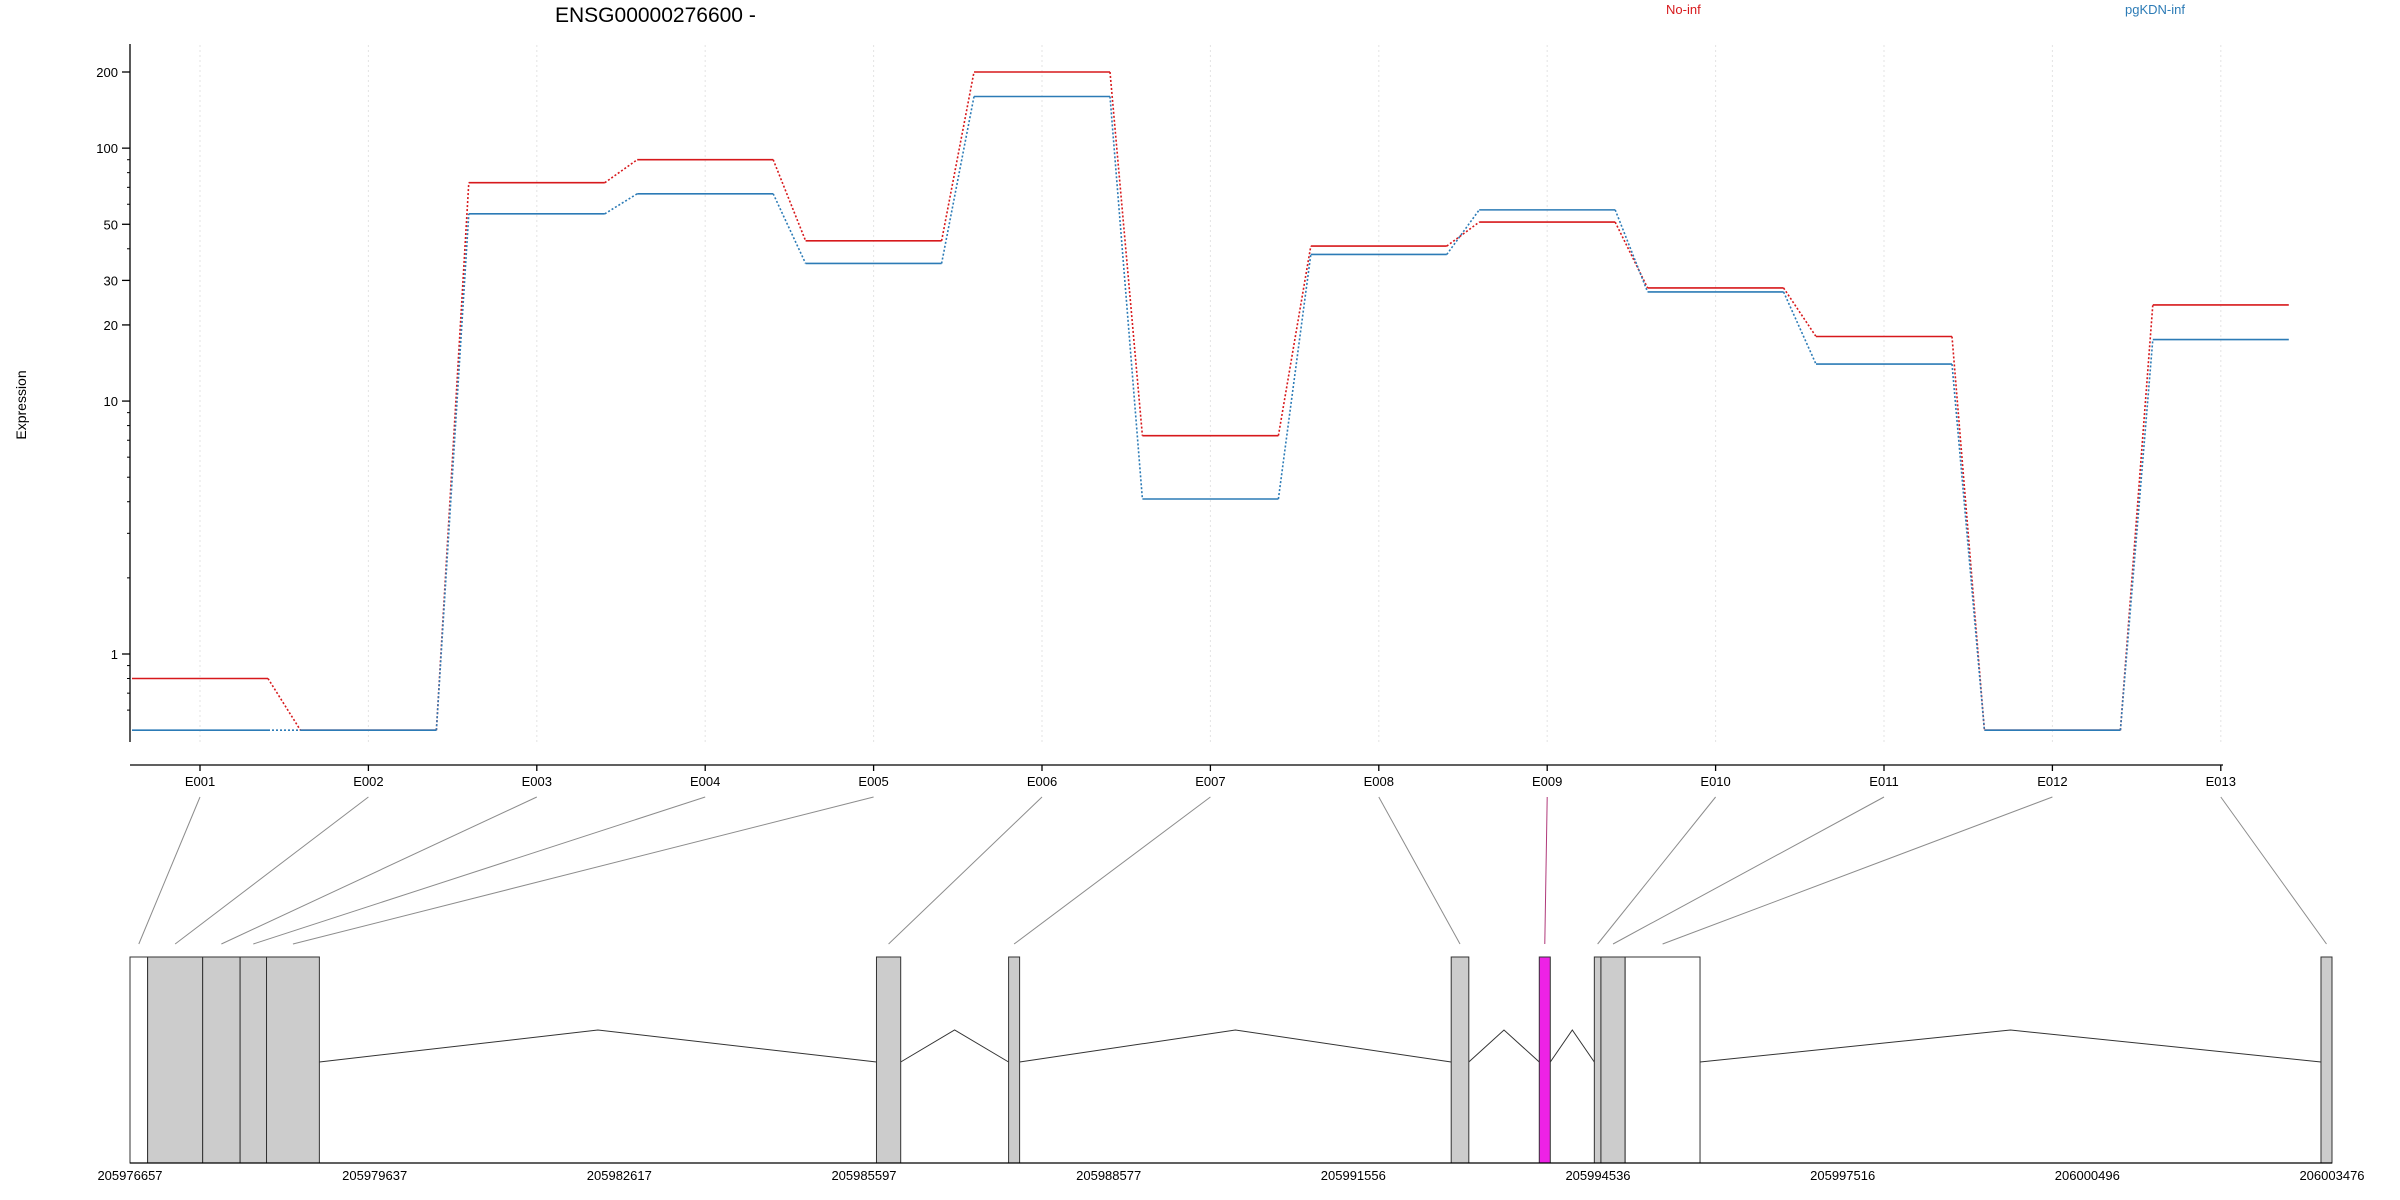 Image resolution: width=2400 pixels, height=1200 pixels. Describe the element at coordinates (107, 72) in the screenshot. I see `y-tick-label: 200` at that location.